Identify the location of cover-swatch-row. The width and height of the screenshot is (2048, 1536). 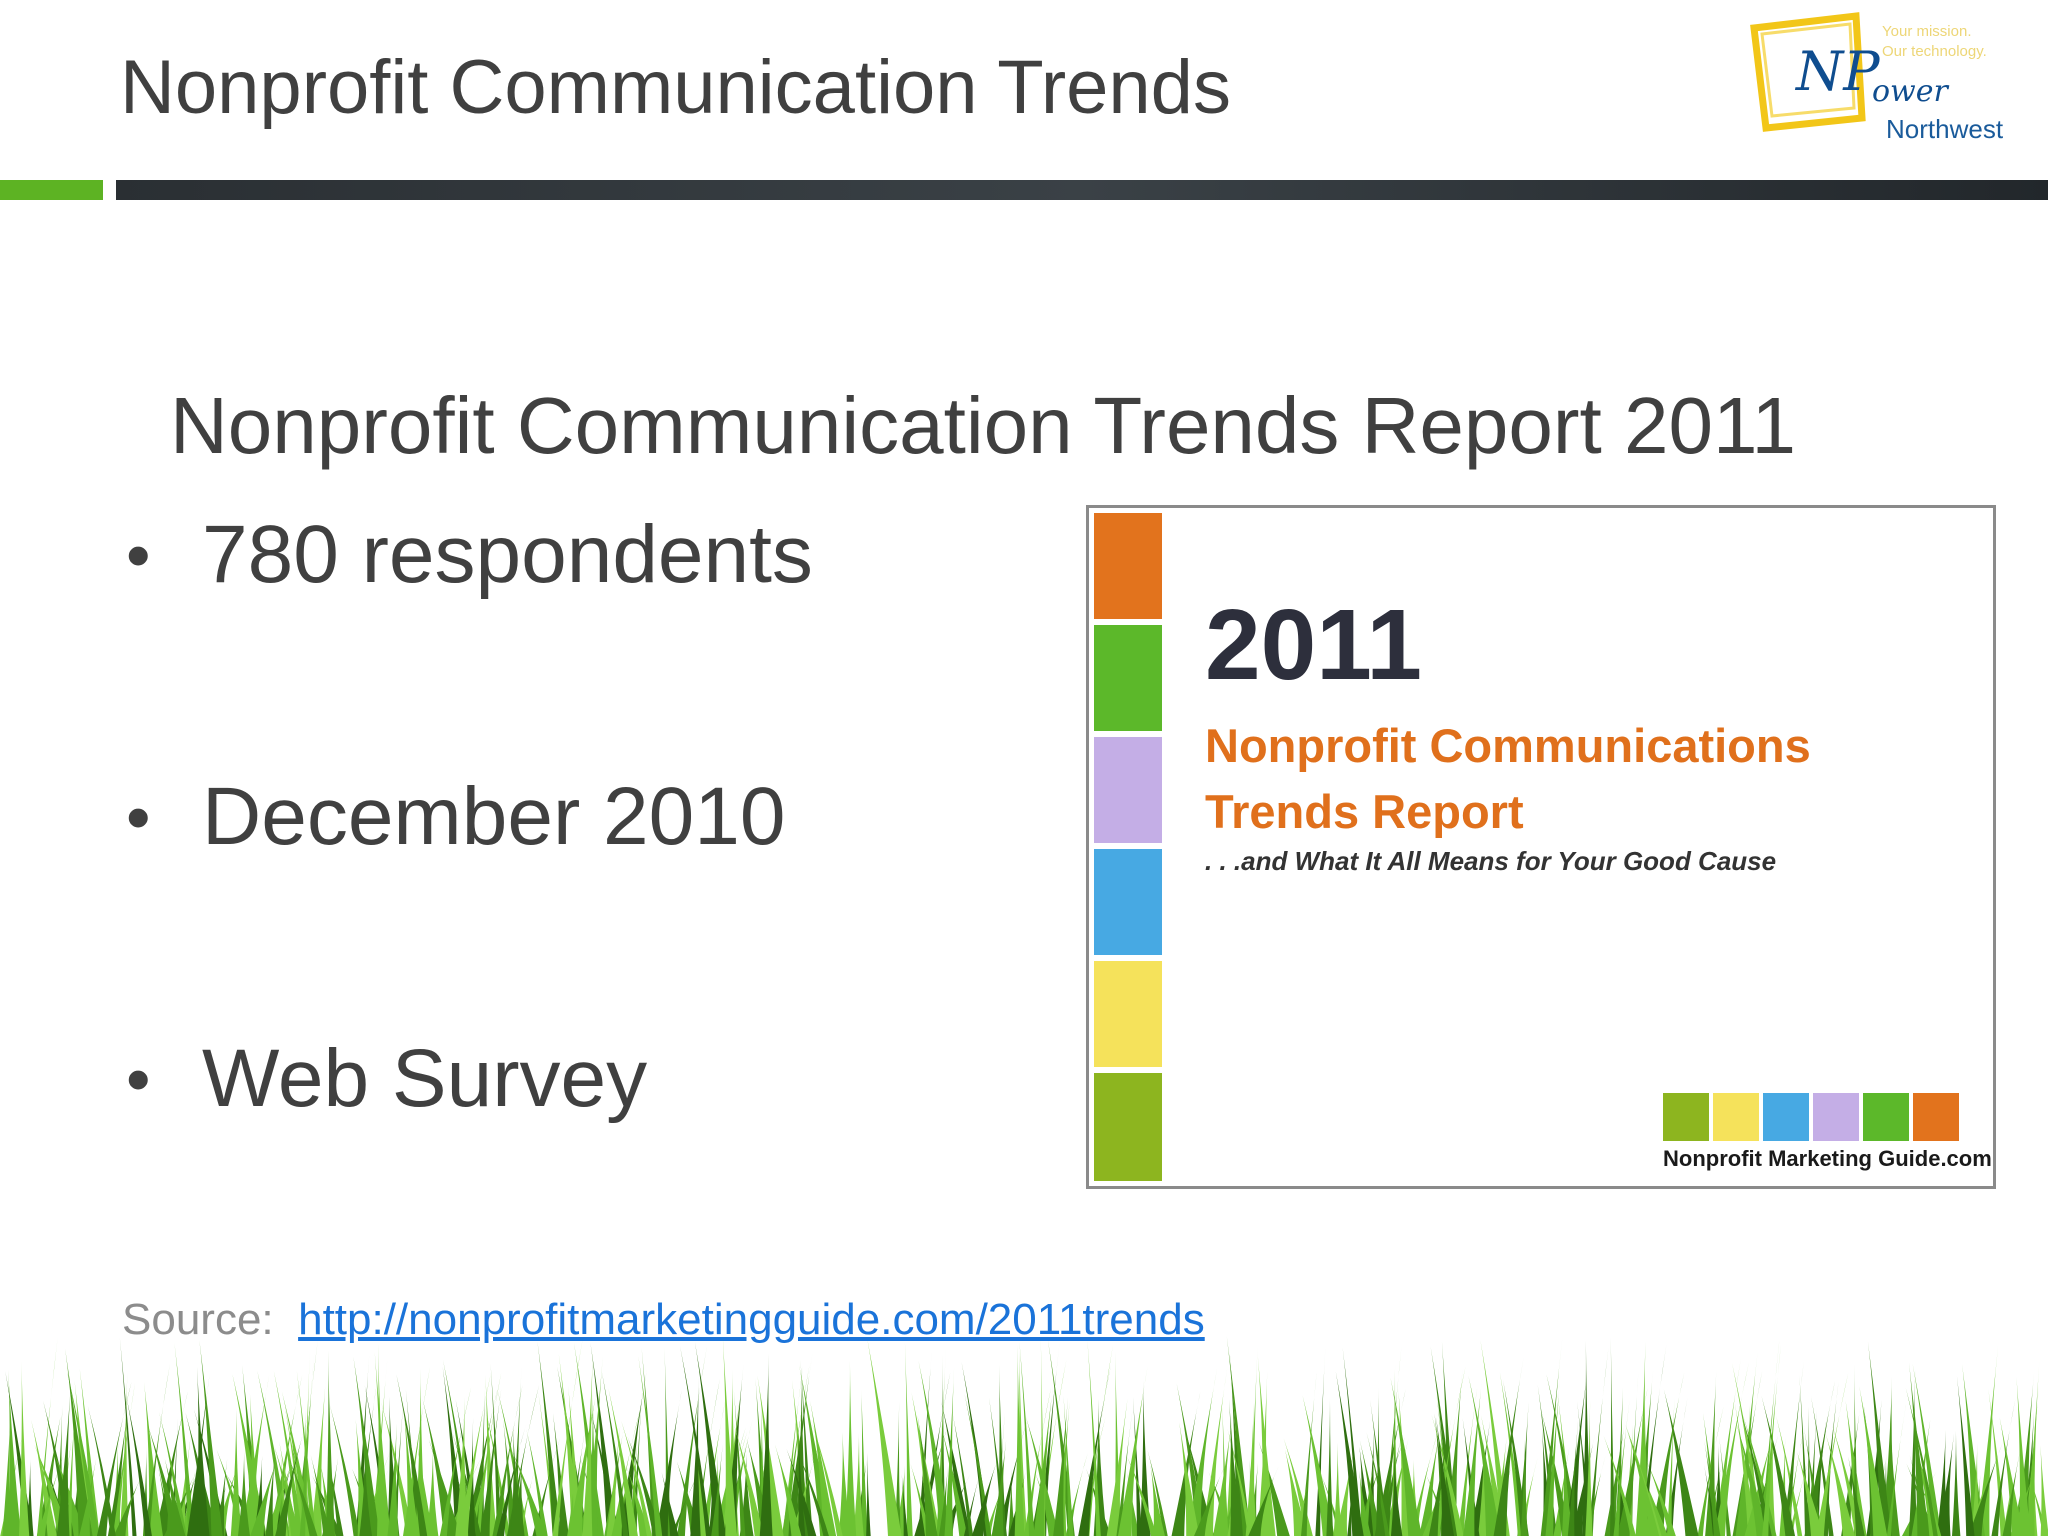
(1813, 1117).